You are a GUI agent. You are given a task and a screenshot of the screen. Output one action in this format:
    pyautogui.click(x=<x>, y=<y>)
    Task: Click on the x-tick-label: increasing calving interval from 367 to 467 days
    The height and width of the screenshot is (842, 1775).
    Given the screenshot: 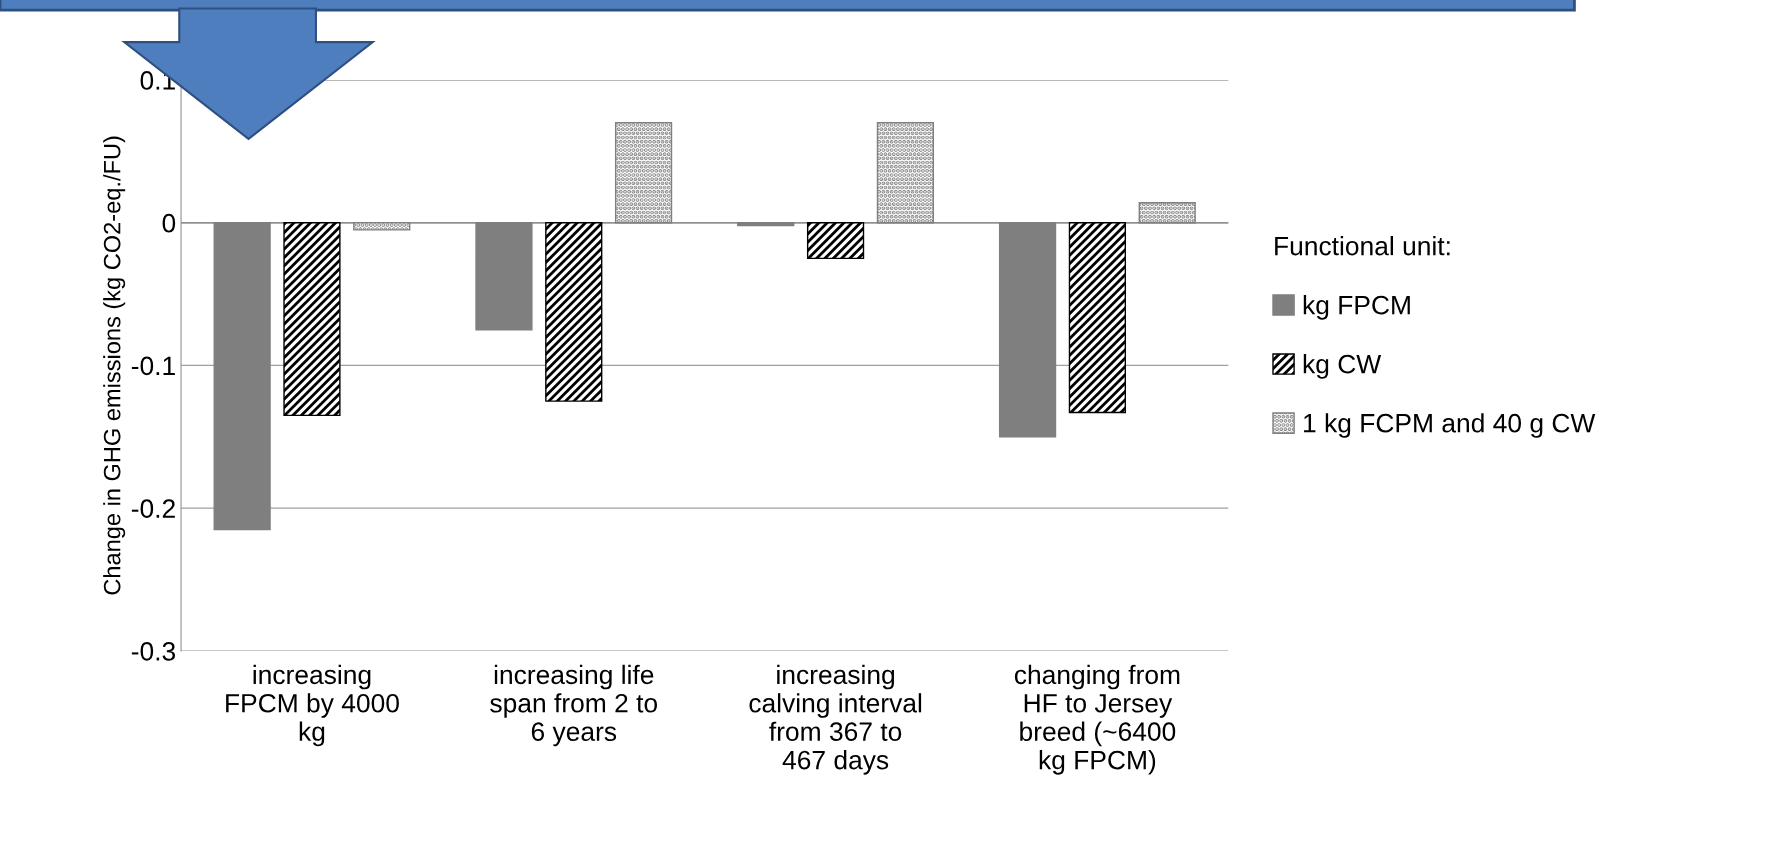 What is the action you would take?
    pyautogui.click(x=835, y=719)
    